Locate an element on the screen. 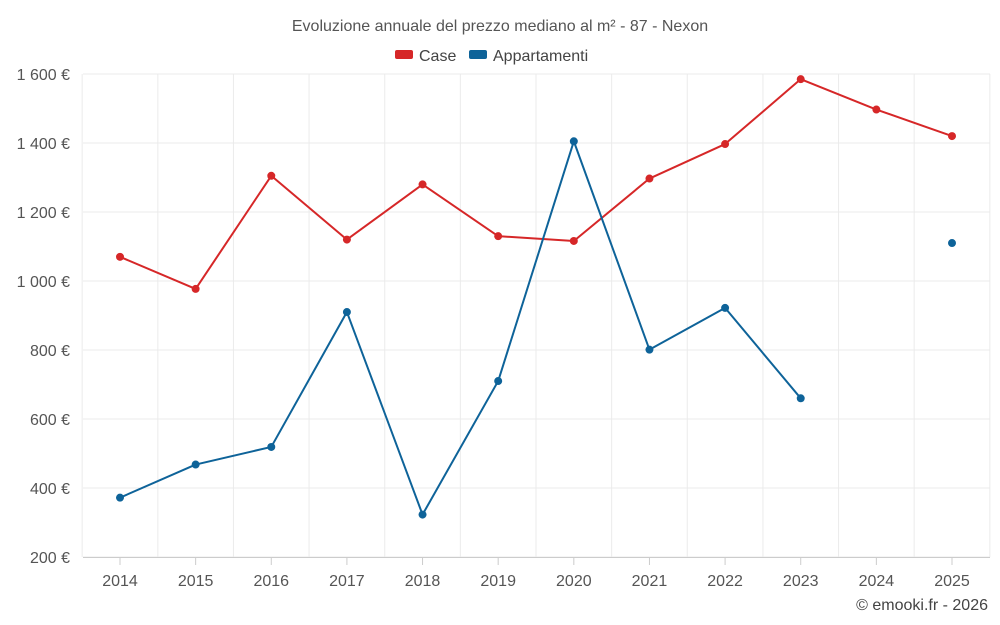 Image resolution: width=1000 pixels, height=625 pixels. x-tick-label: 2016 is located at coordinates (271, 581).